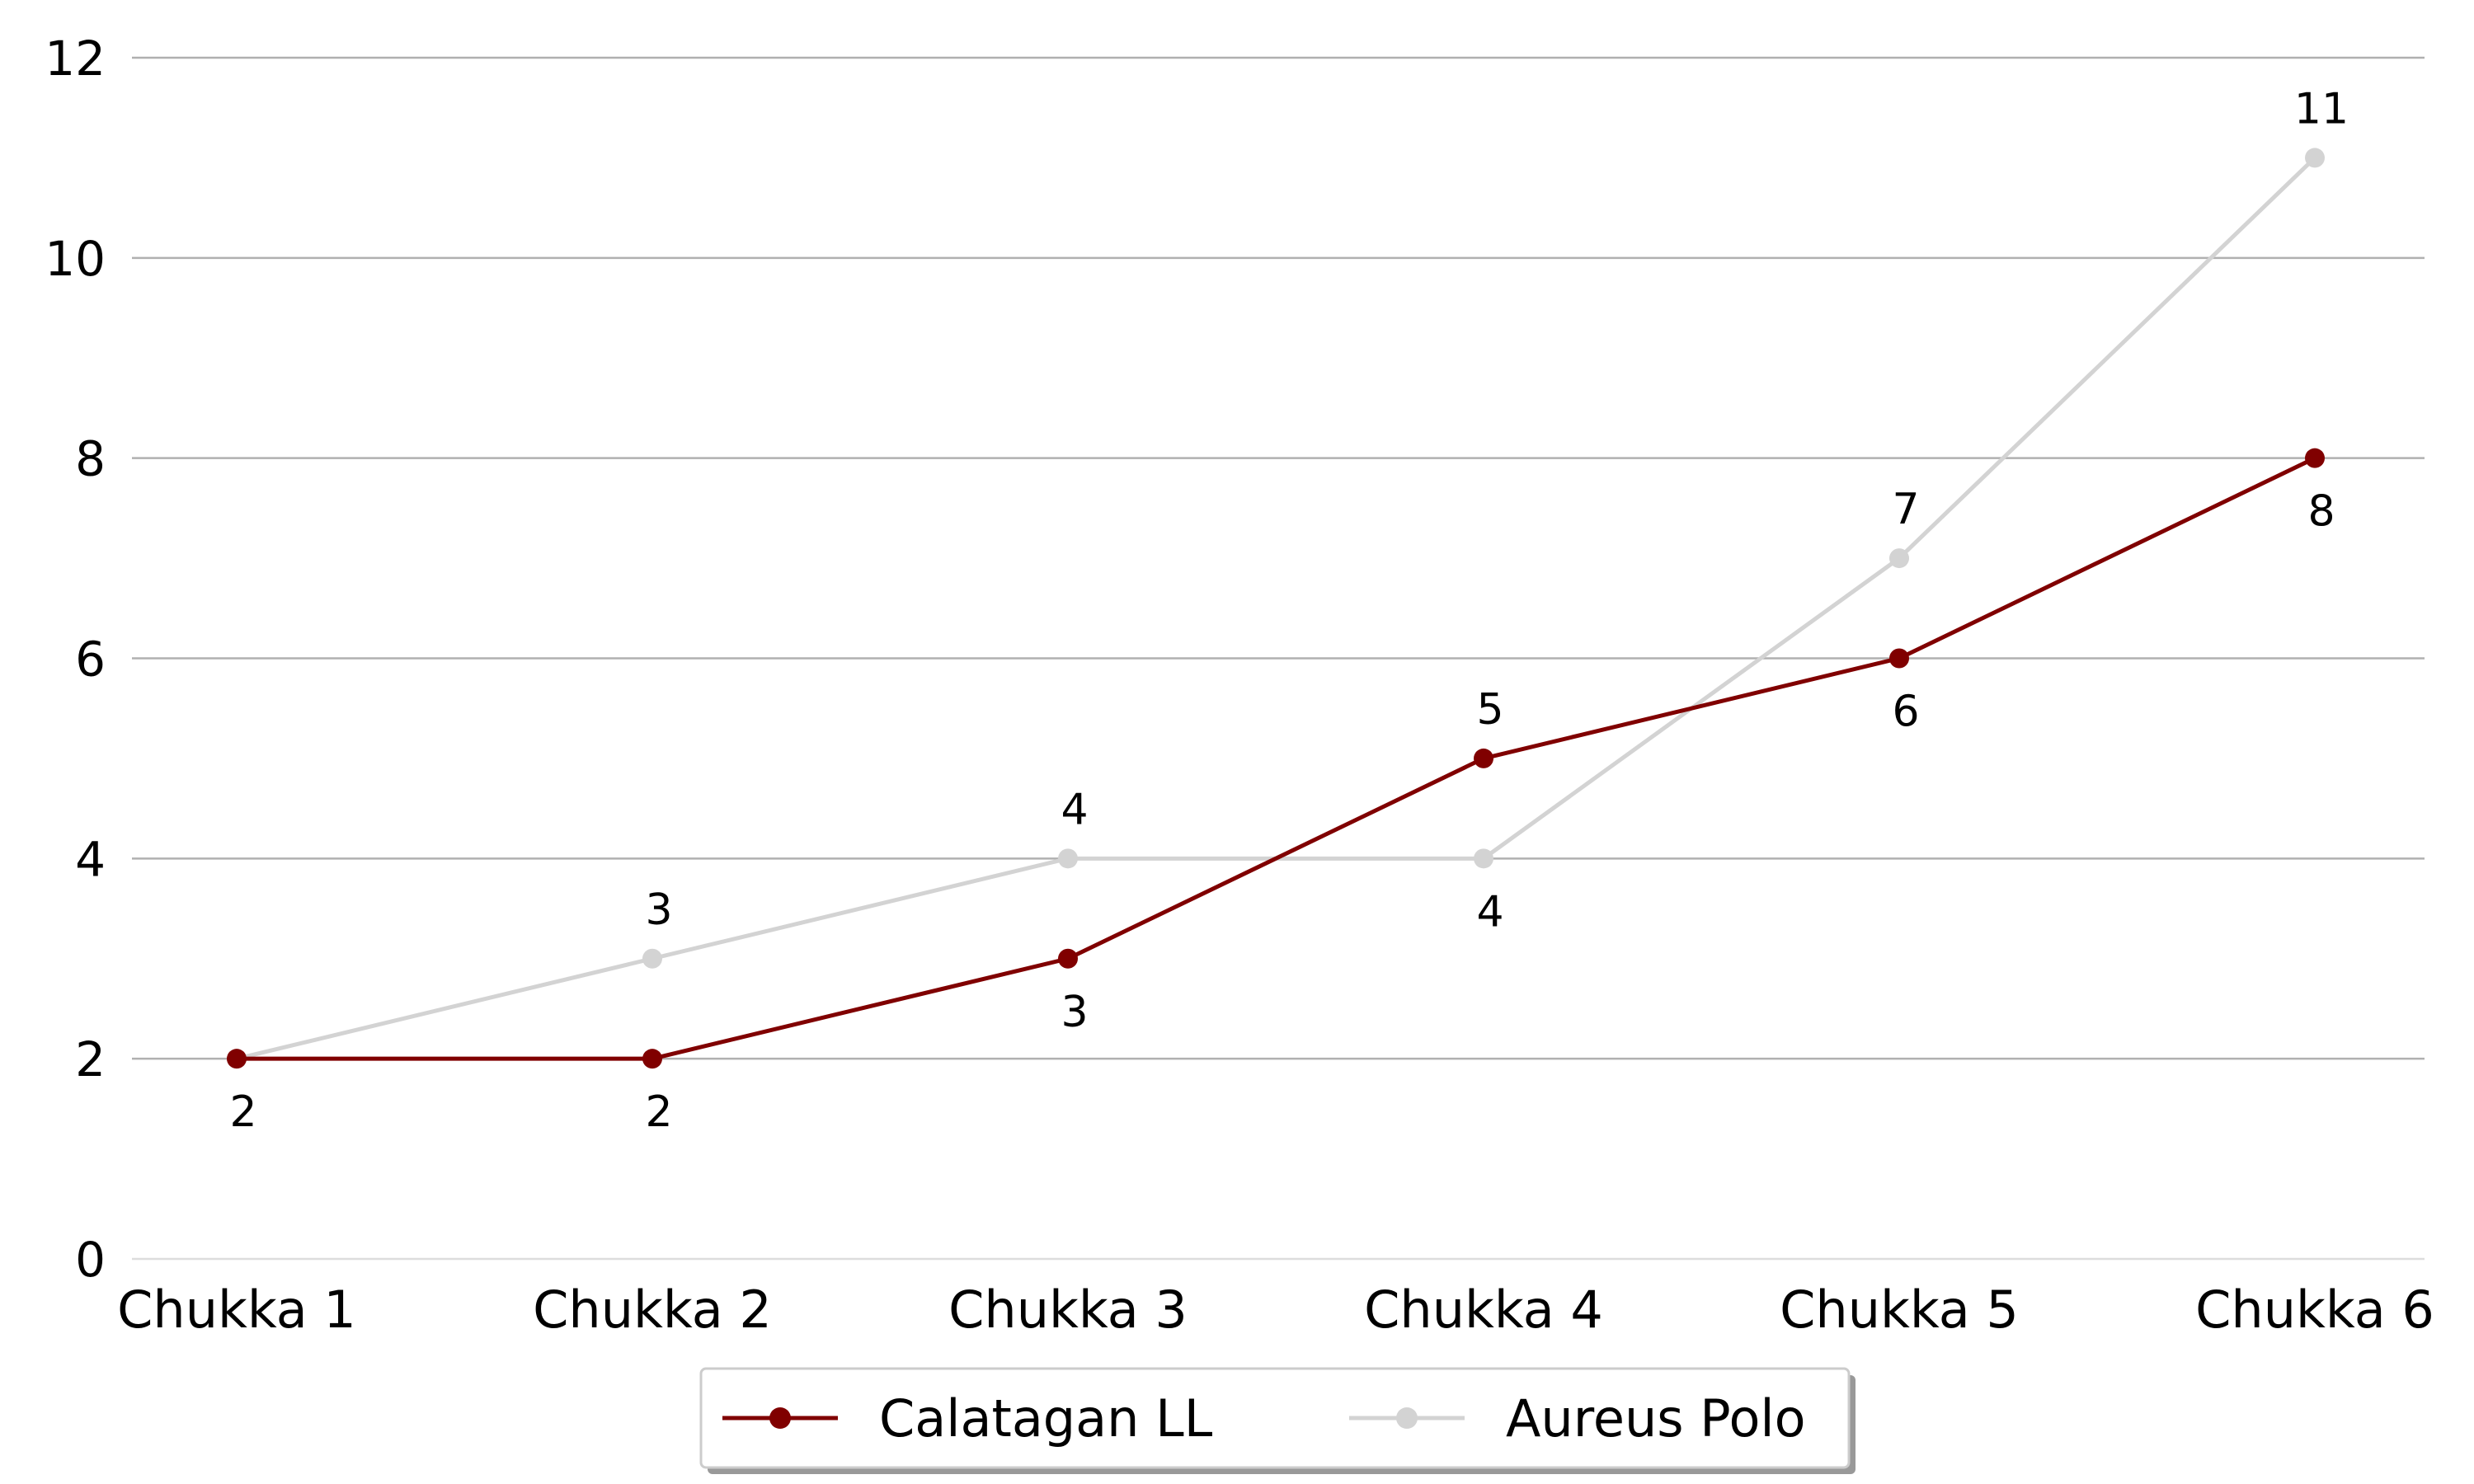 This screenshot has height=1484, width=2474. Describe the element at coordinates (236, 1310) in the screenshot. I see `x-tick-label: Chukka 1` at that location.